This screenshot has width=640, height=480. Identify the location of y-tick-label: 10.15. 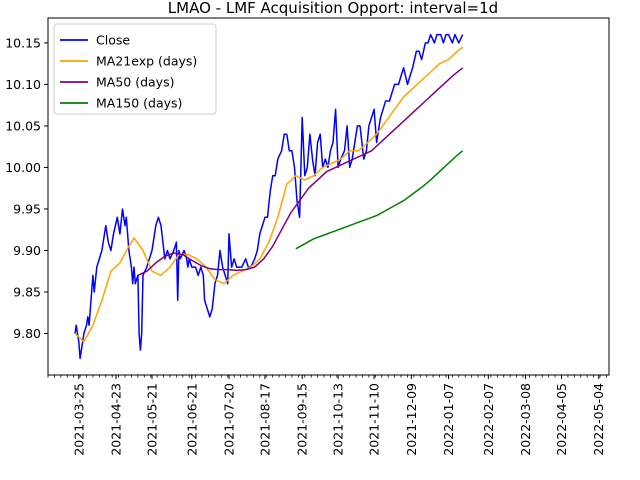
(23, 42).